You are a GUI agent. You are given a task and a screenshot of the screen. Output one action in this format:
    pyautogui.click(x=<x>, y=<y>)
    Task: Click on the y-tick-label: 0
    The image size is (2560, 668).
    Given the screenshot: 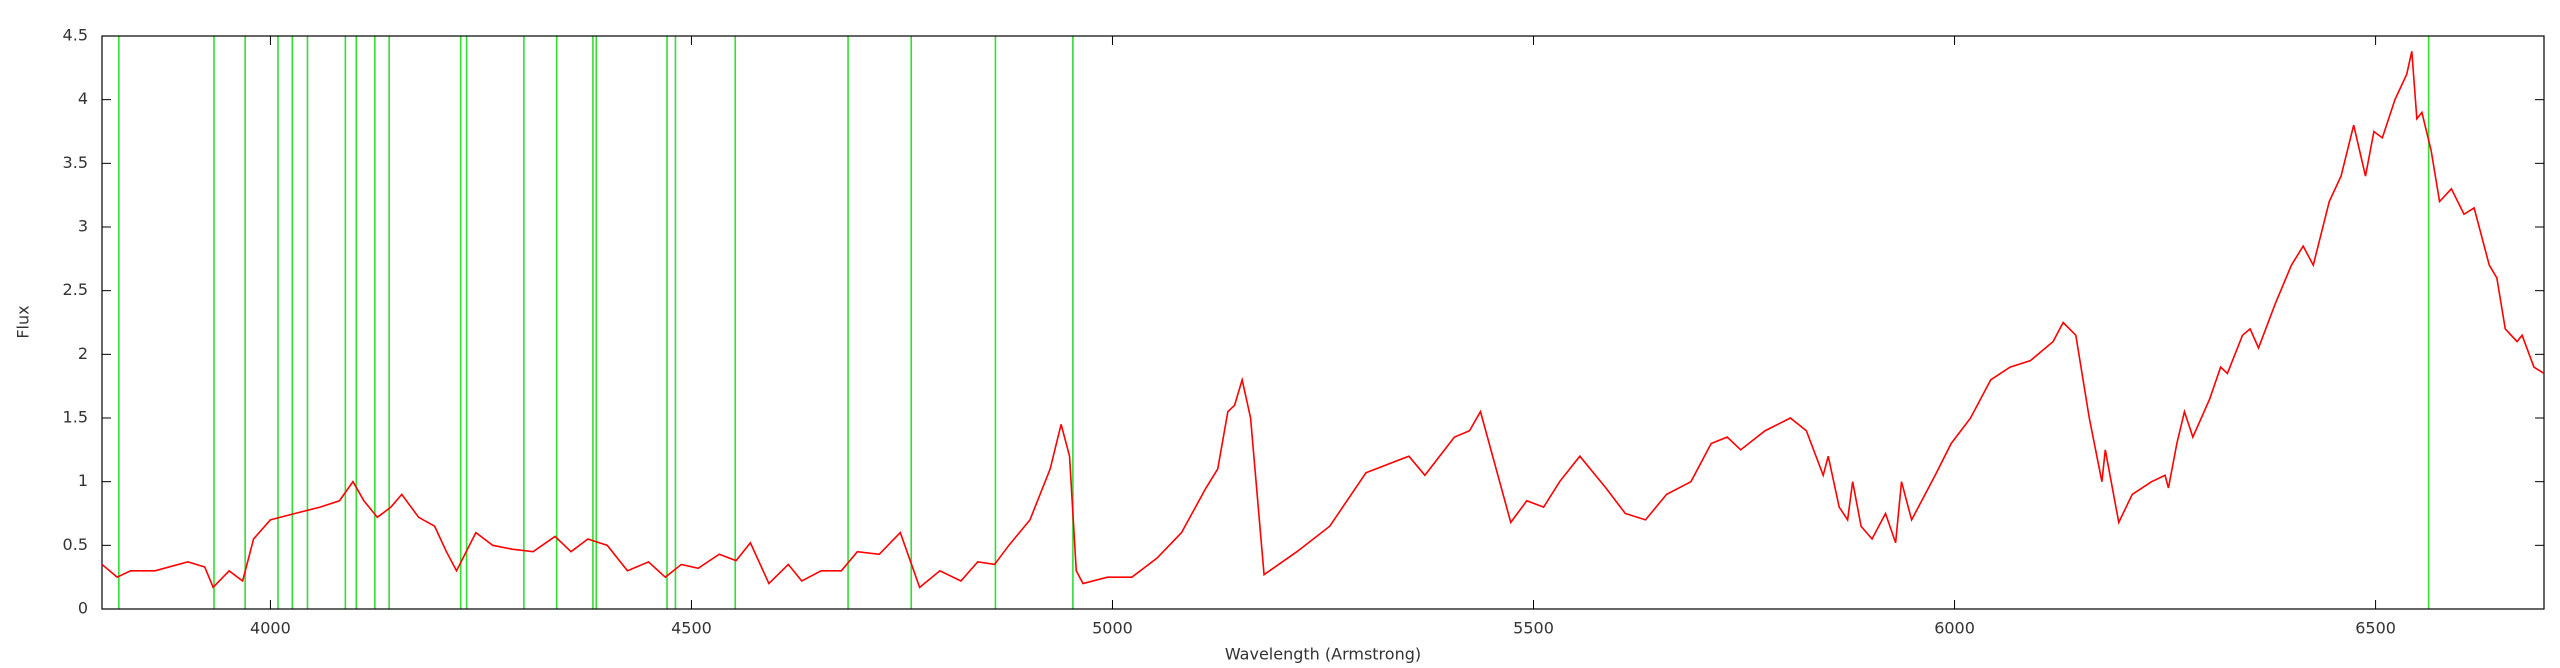 What is the action you would take?
    pyautogui.click(x=83, y=608)
    